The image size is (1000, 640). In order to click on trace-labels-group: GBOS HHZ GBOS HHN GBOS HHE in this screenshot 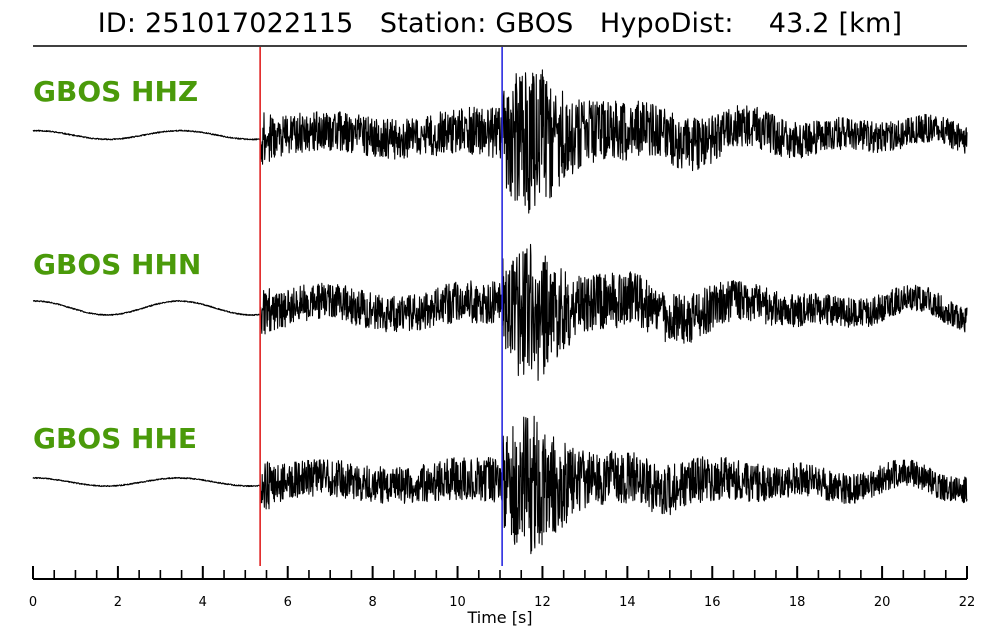, I will do `click(117, 265)`.